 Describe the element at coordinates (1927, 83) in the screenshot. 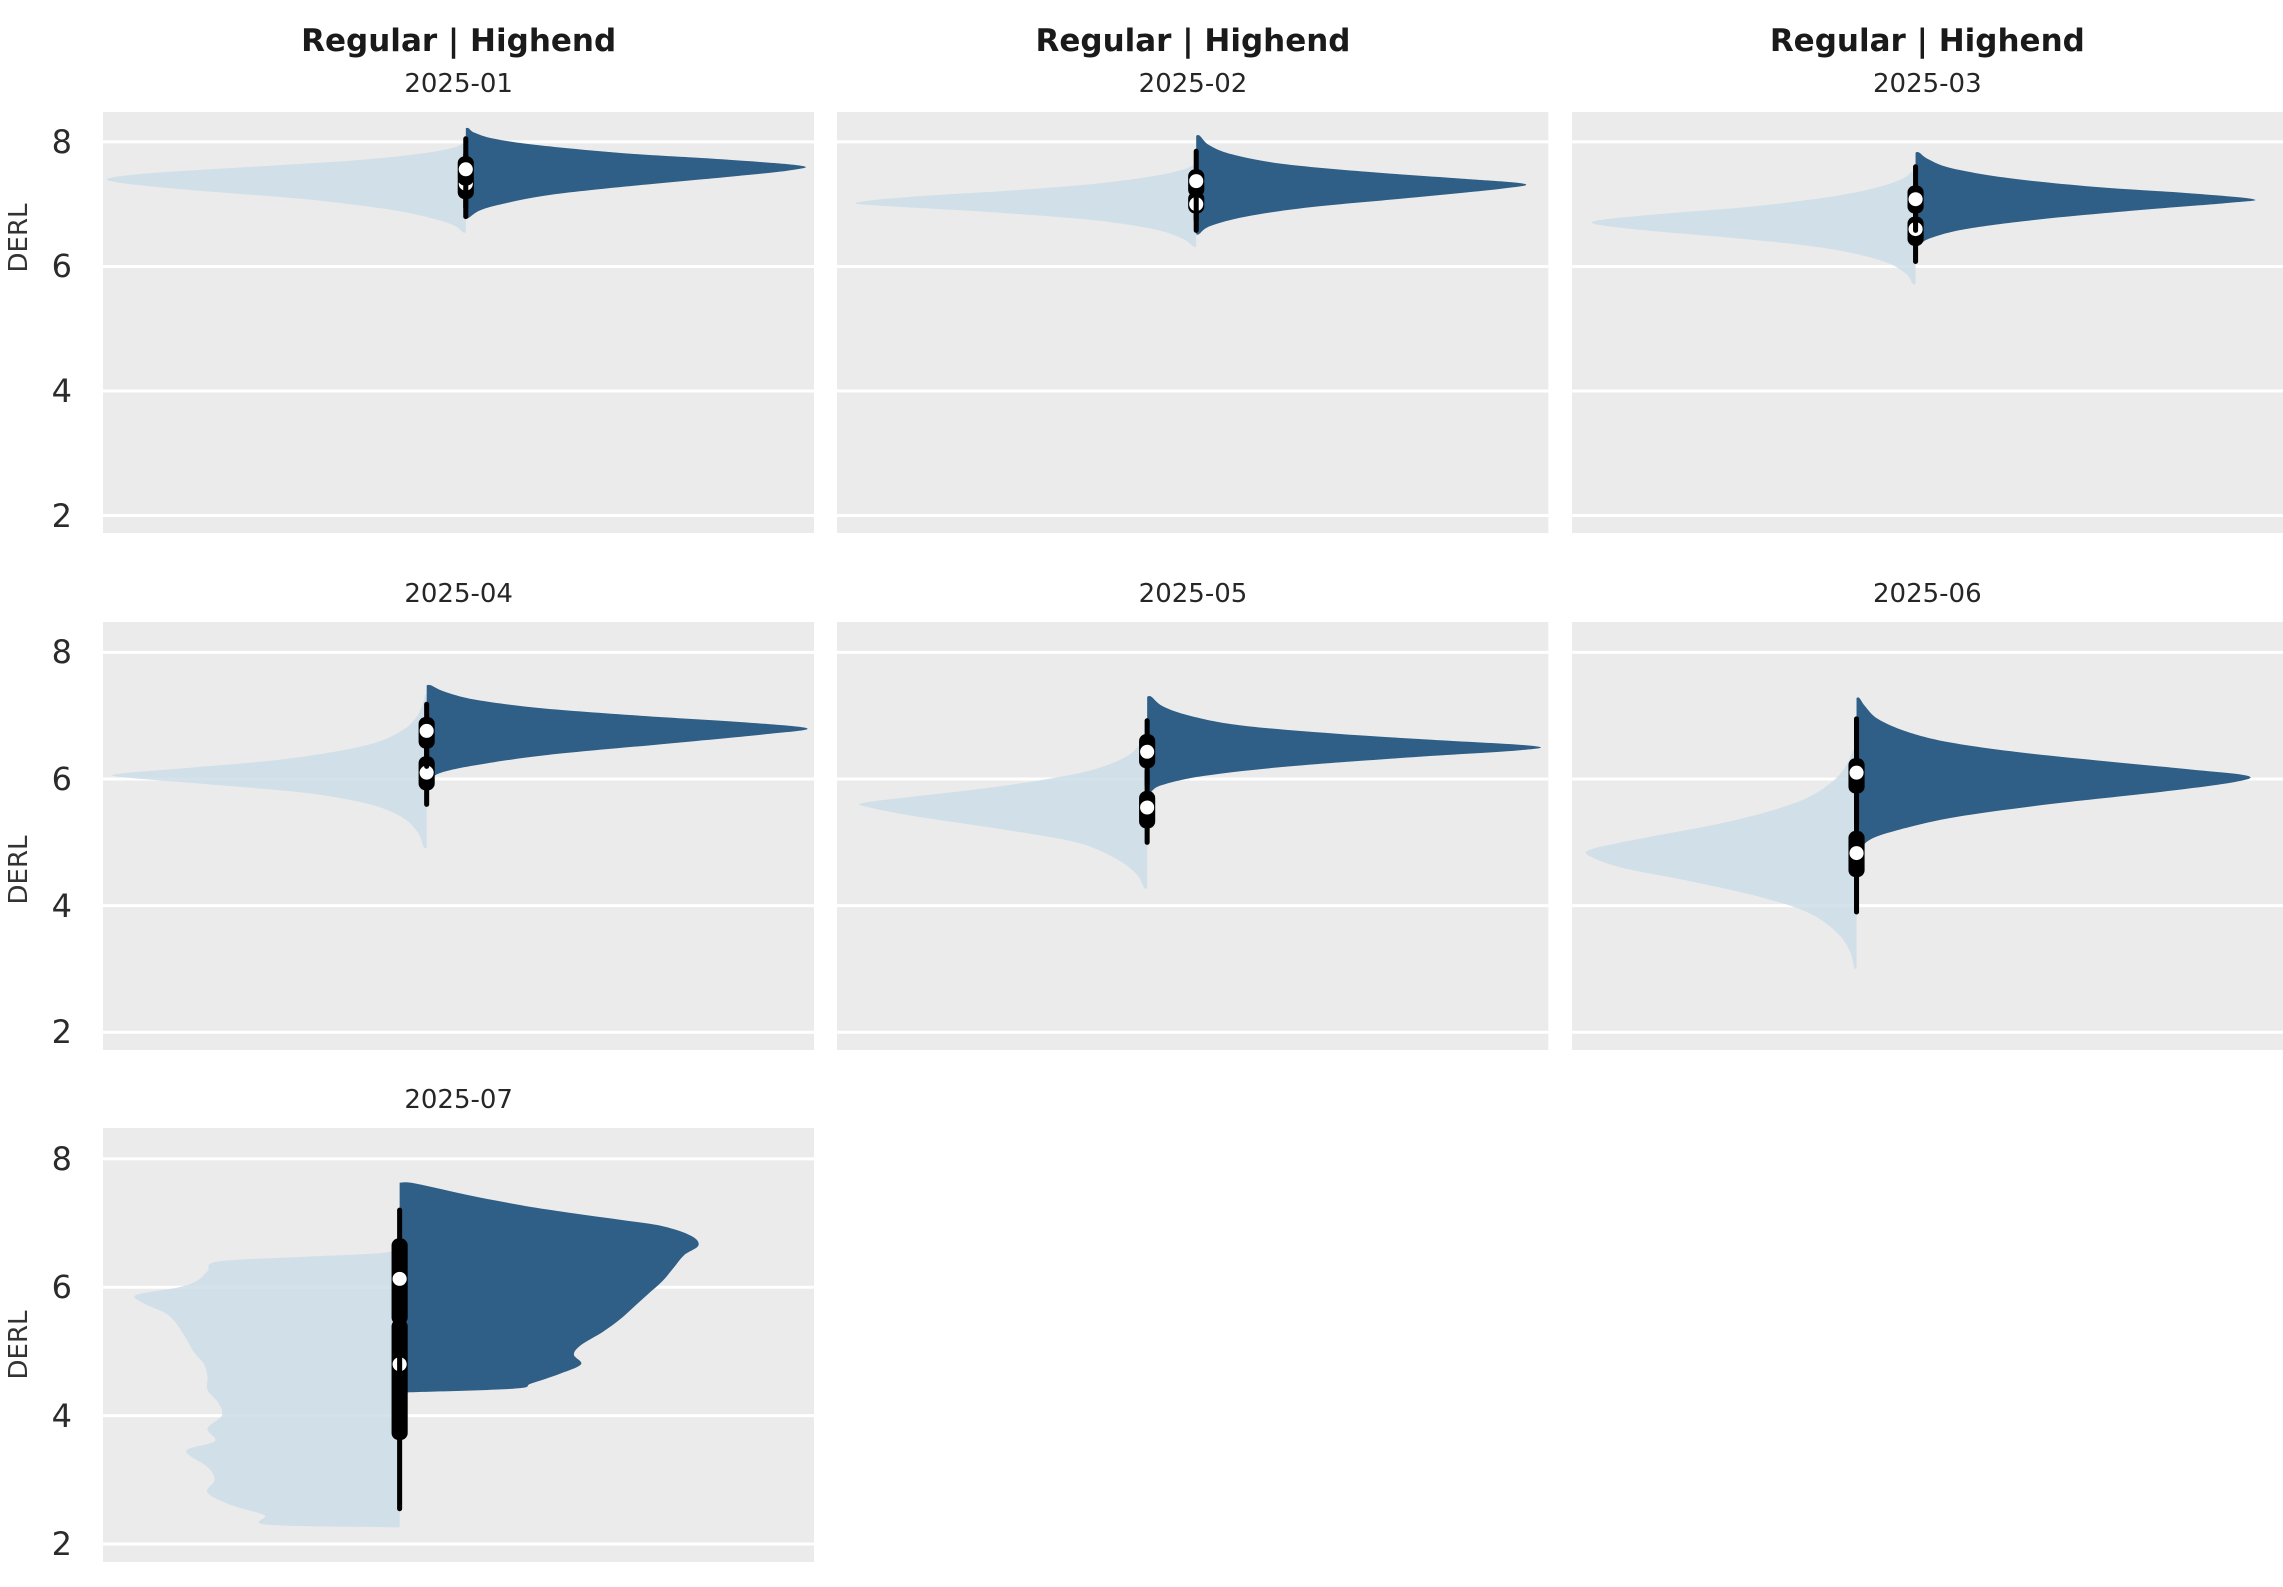

I see `facet-subtitle: 2025-03` at that location.